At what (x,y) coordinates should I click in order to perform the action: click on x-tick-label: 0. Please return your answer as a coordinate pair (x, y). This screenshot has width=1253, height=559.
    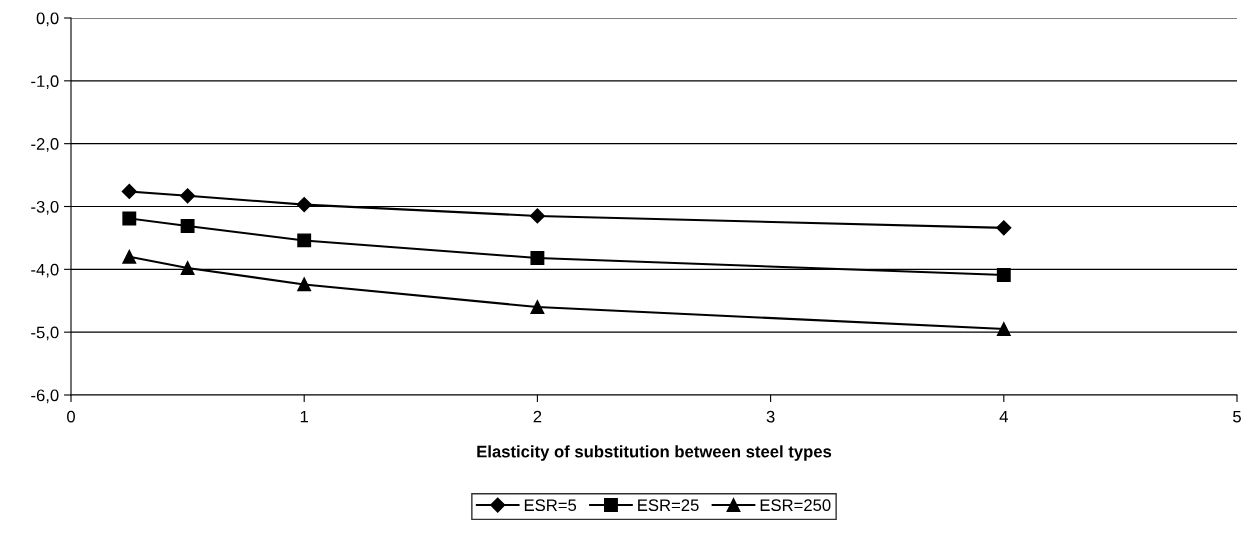
    Looking at the image, I should click on (71, 416).